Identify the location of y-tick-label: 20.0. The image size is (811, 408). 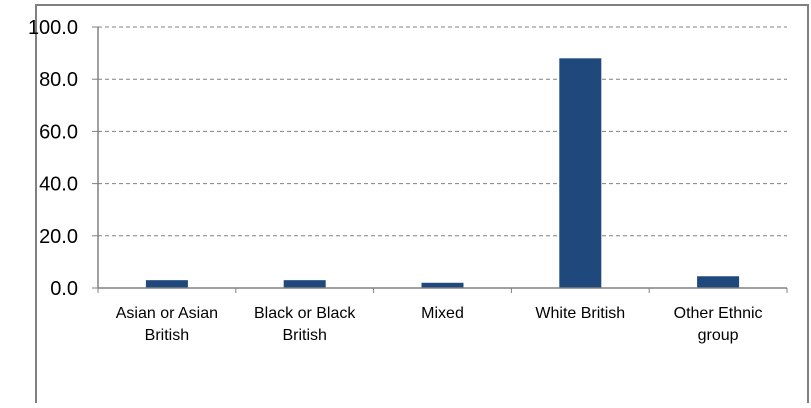
(58, 237).